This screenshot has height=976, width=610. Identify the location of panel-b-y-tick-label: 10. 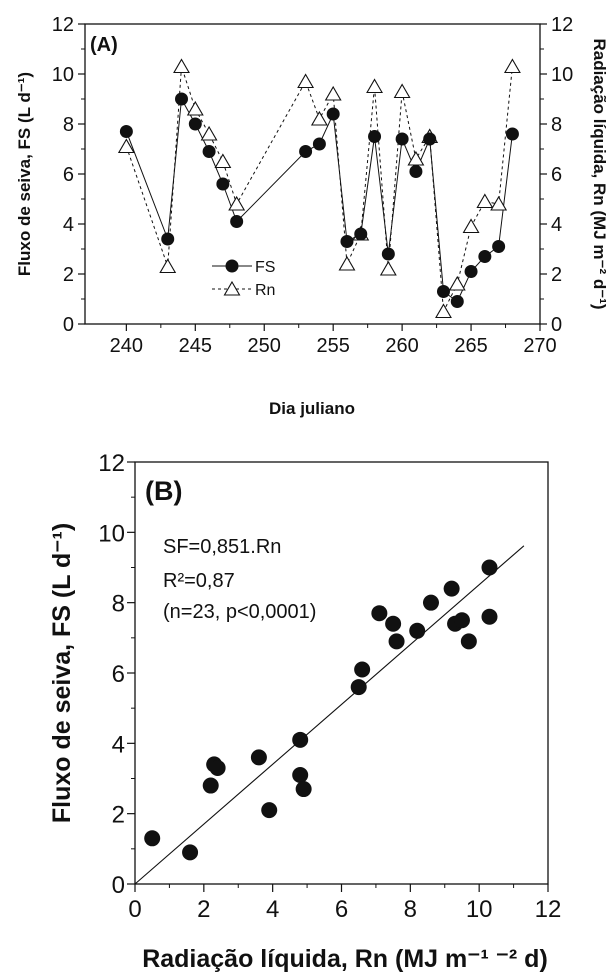
(111, 533).